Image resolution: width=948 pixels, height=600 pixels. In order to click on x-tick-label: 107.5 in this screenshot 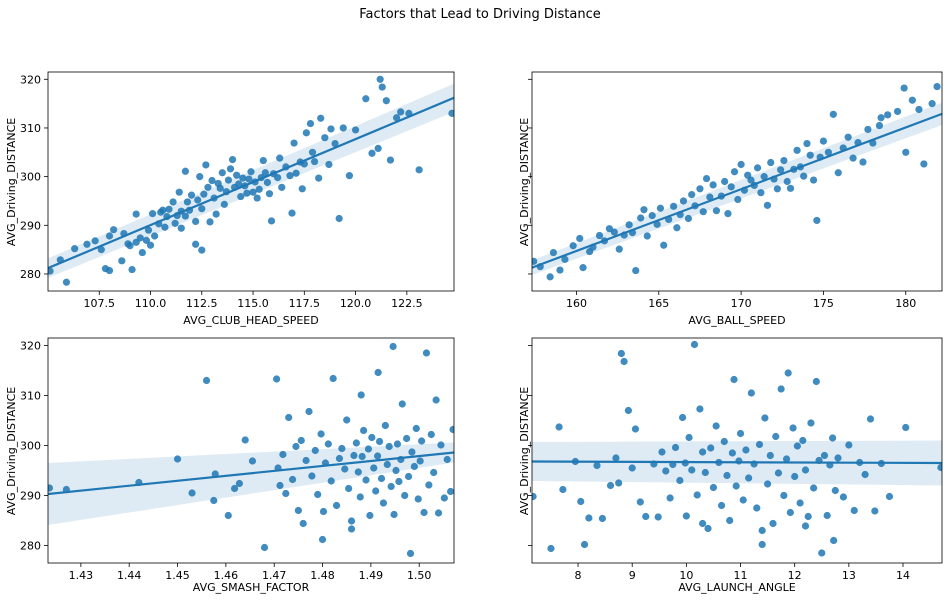, I will do `click(100, 303)`.